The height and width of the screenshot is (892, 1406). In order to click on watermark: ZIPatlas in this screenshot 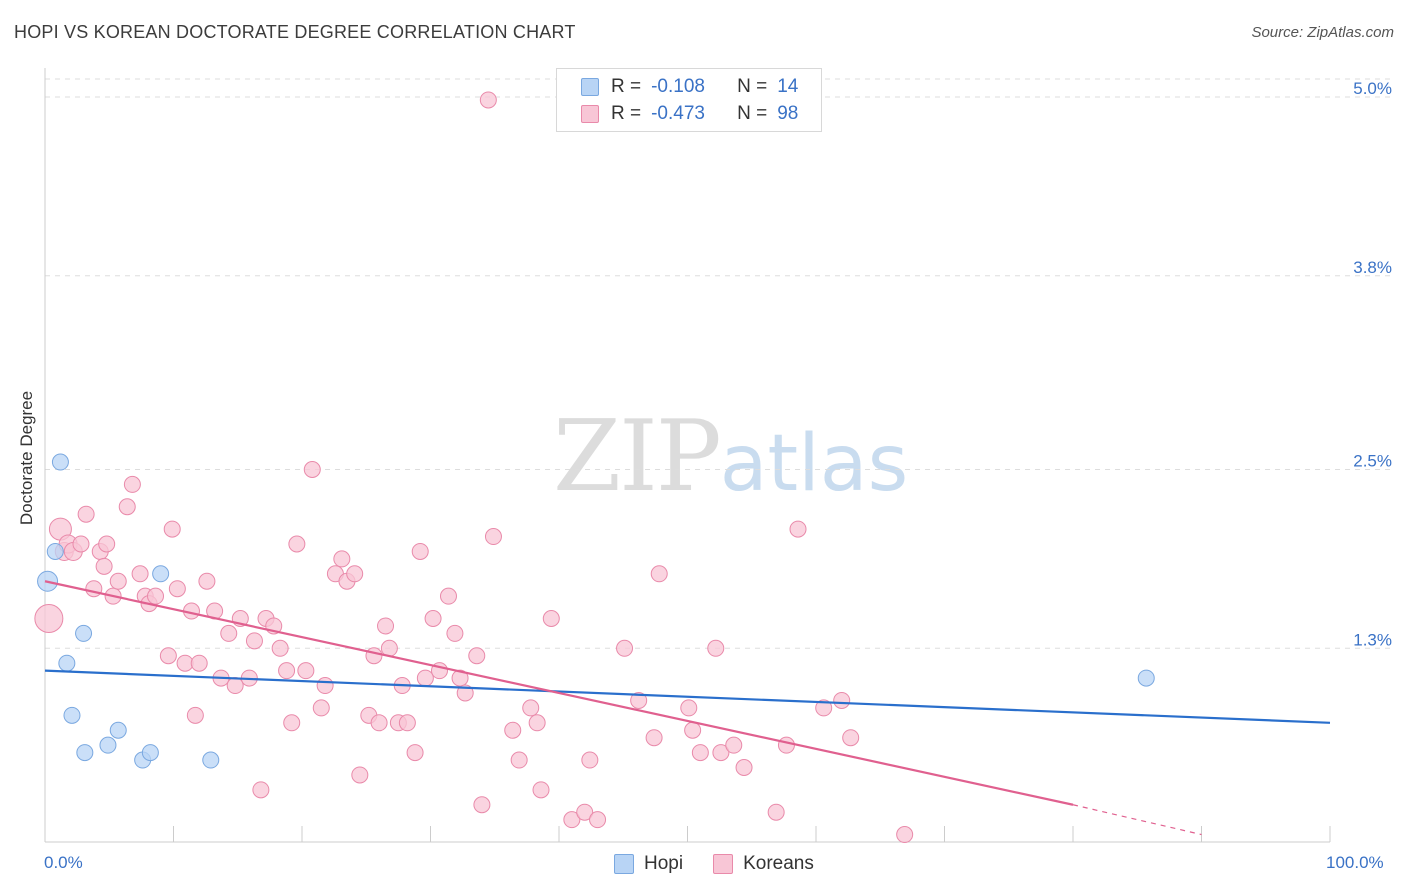, I will do `click(730, 457)`.